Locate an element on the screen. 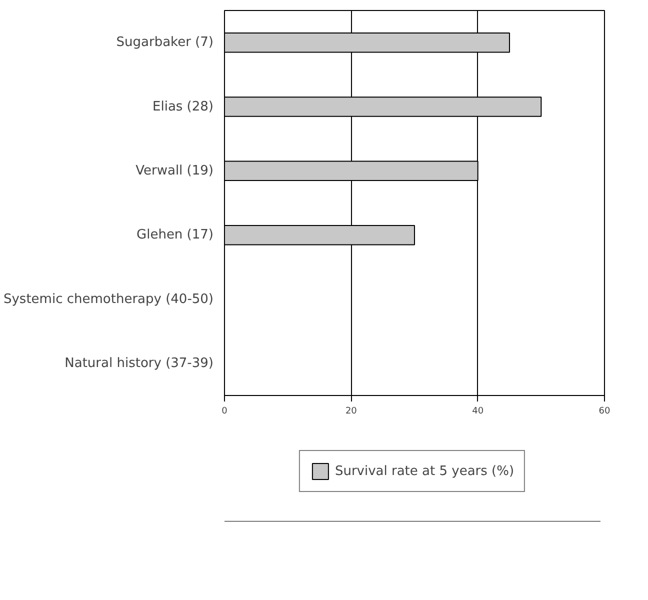  y-tick-label: Natural history (37-39) is located at coordinates (139, 363).